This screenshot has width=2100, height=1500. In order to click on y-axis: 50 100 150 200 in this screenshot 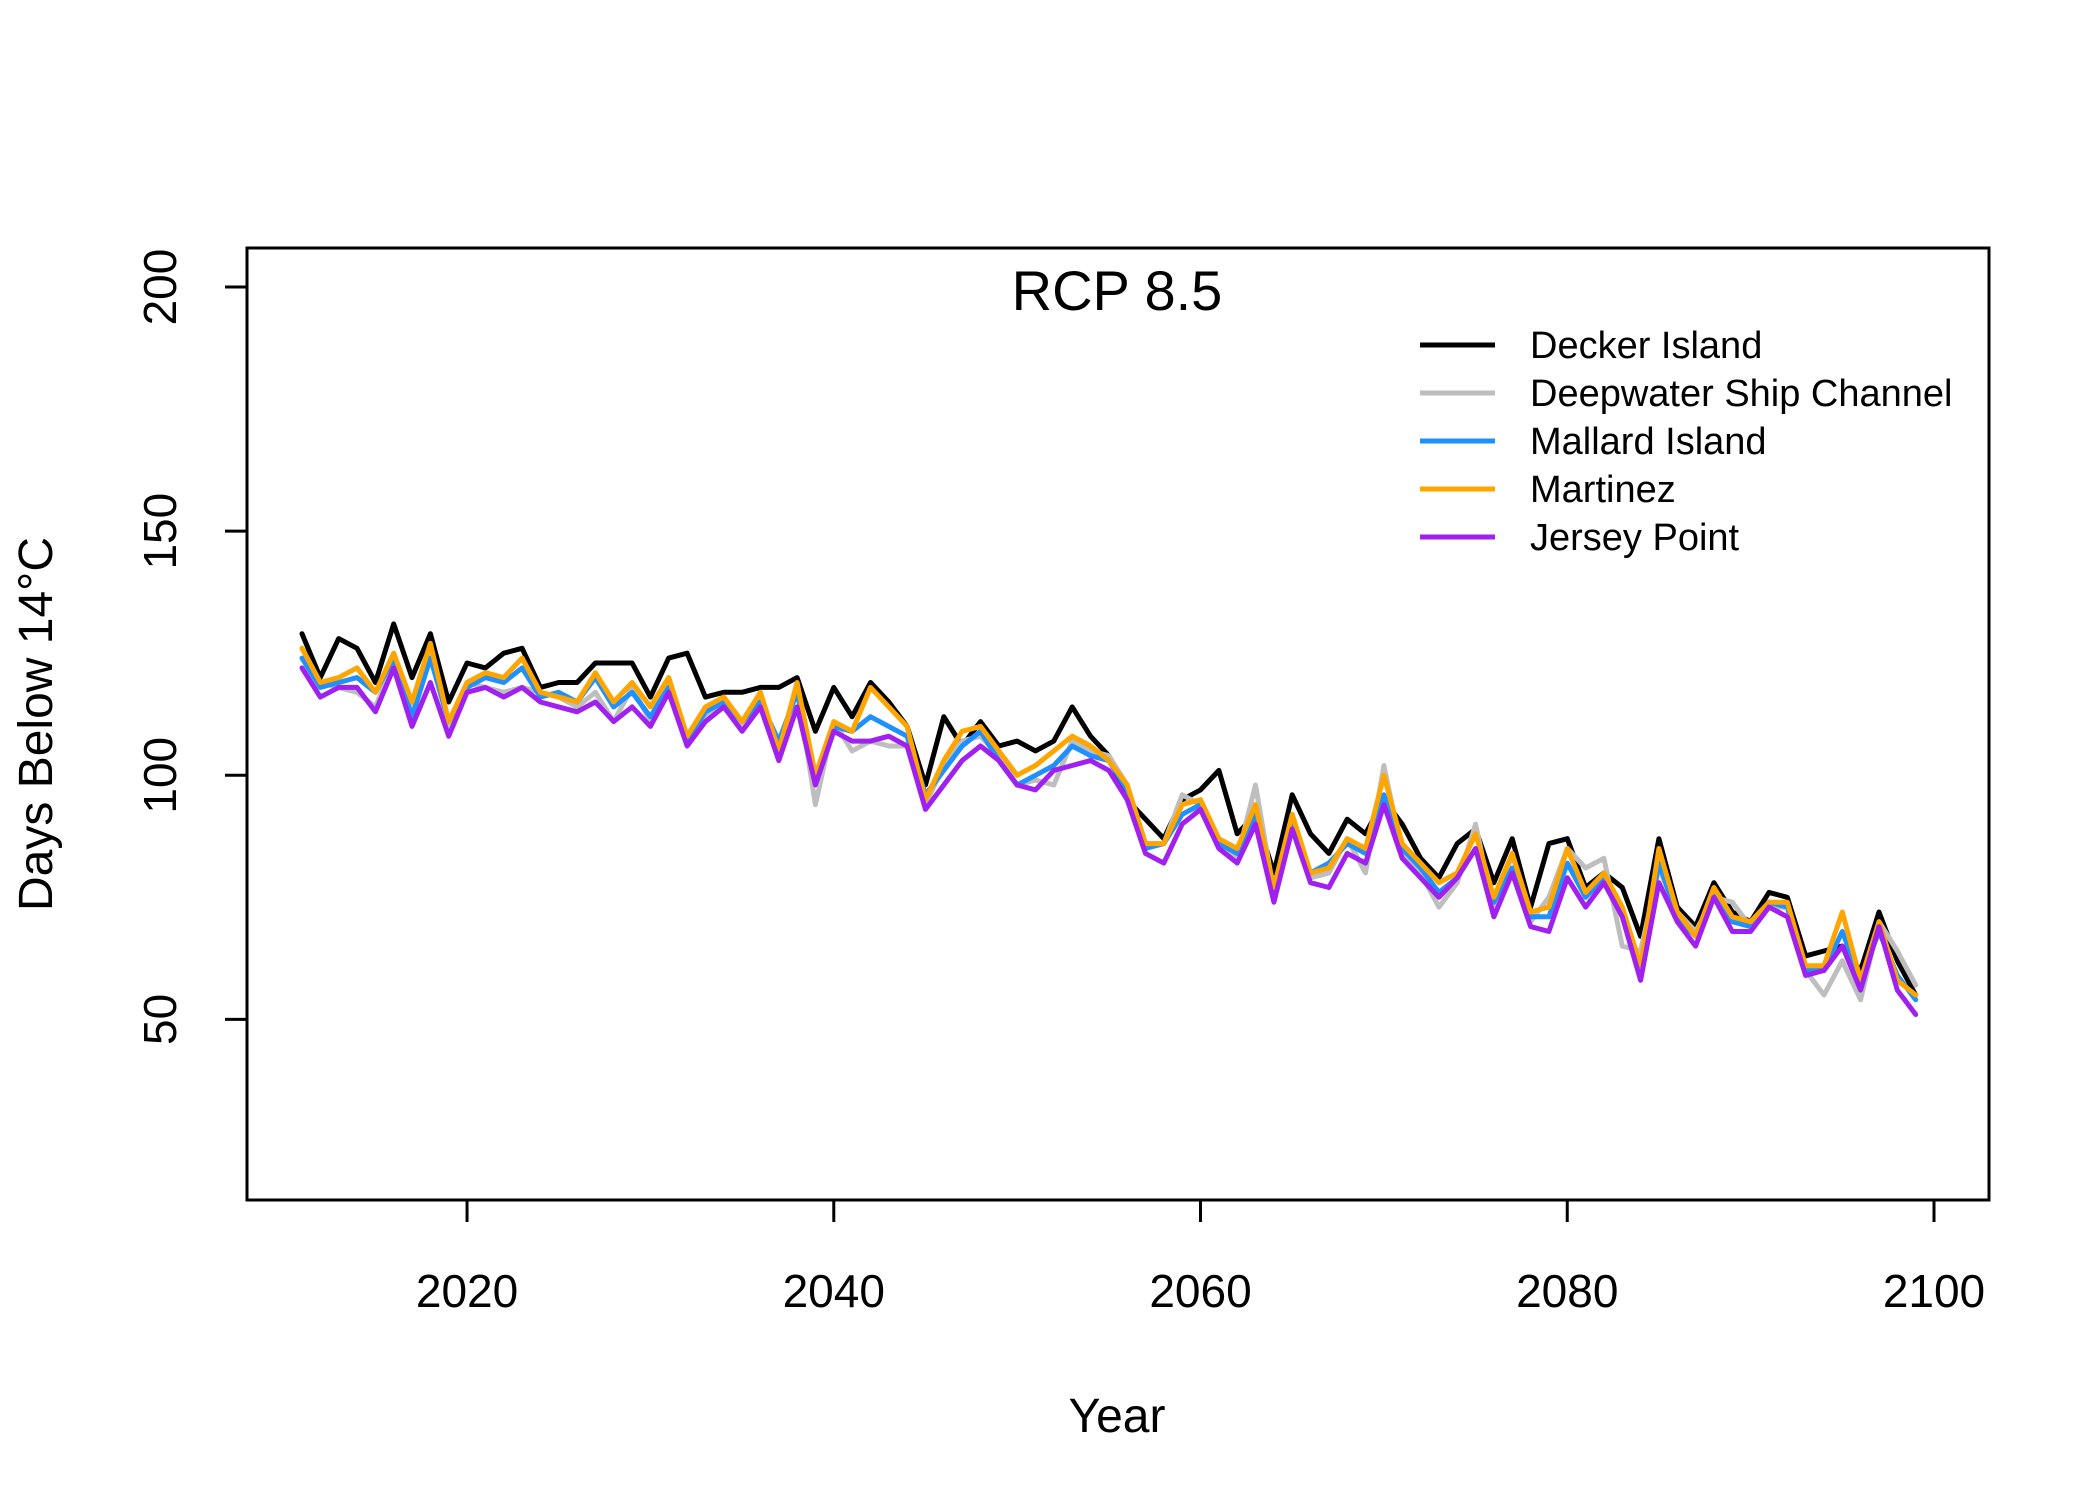, I will do `click(191, 647)`.